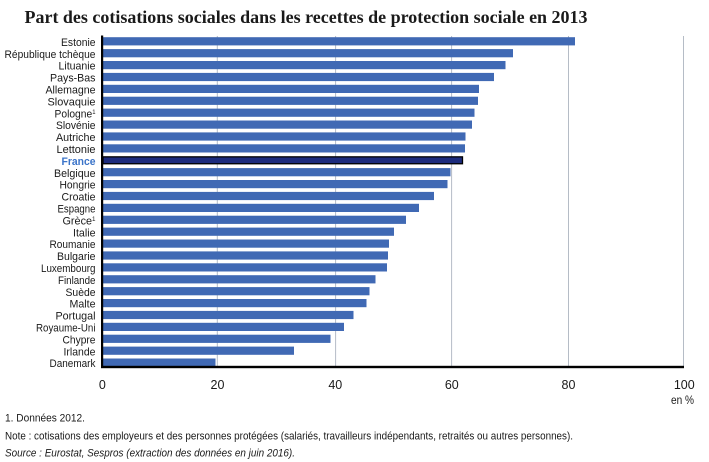 The height and width of the screenshot is (462, 709). What do you see at coordinates (80, 352) in the screenshot?
I see `svg-text: Irlande` at bounding box center [80, 352].